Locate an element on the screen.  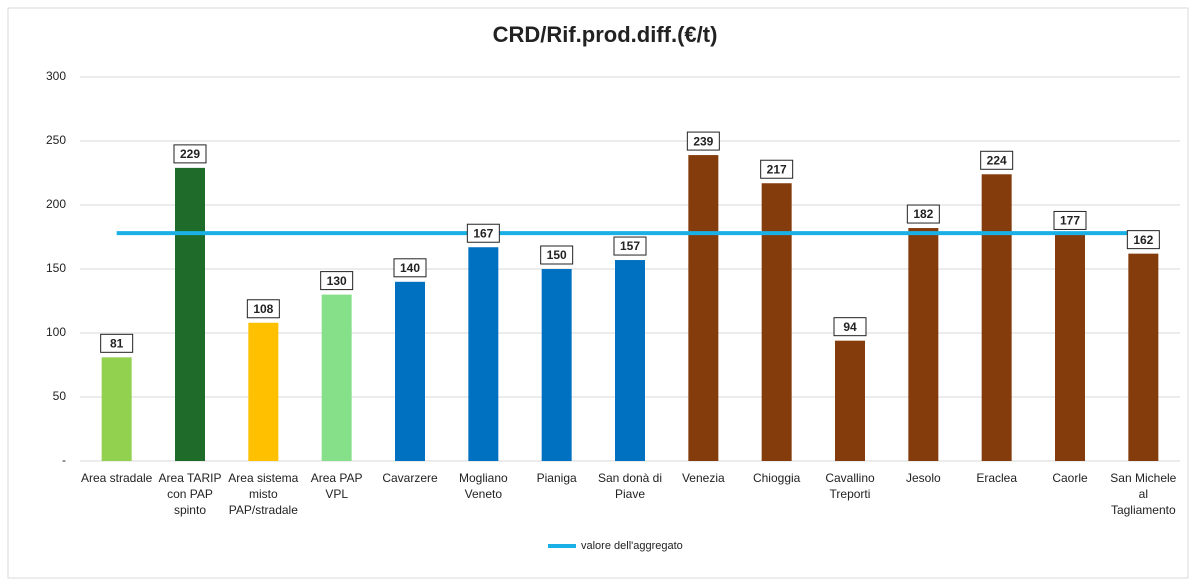
x-tick-label: Chioggia is located at coordinates (776, 478).